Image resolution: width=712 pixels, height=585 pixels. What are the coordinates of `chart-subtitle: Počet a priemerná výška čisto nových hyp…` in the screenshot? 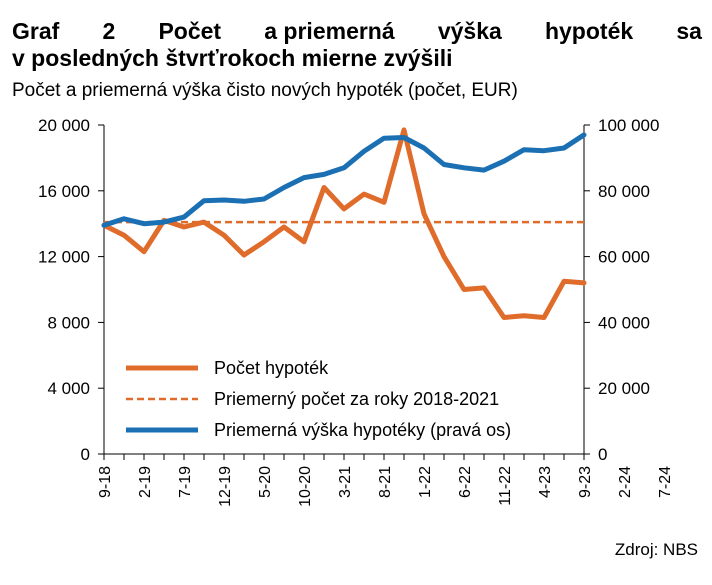 It's located at (265, 90).